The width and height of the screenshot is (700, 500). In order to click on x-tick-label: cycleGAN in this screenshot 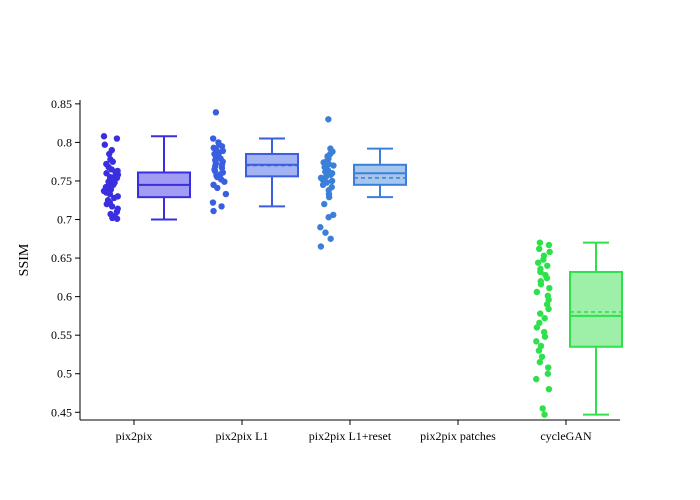, I will do `click(566, 436)`.